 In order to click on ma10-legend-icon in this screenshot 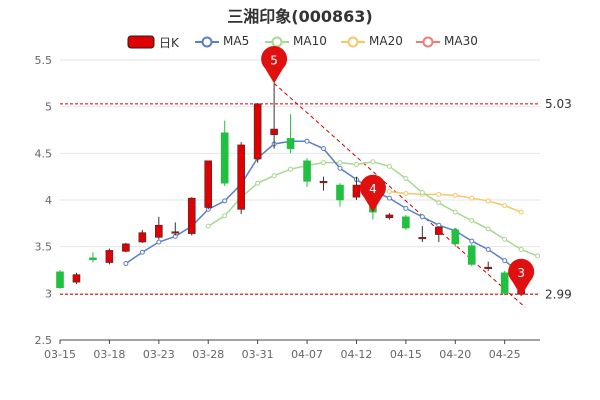, I will do `click(277, 42)`.